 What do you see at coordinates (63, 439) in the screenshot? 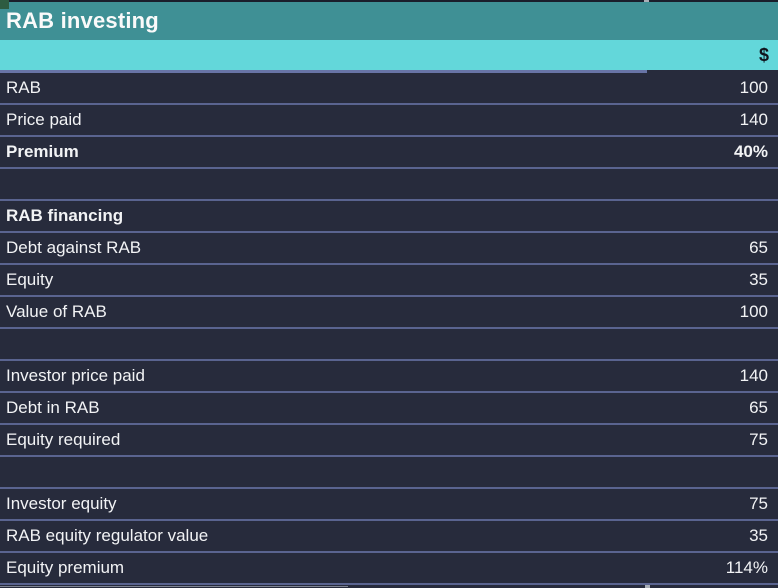
I see `row-label: Equity required` at bounding box center [63, 439].